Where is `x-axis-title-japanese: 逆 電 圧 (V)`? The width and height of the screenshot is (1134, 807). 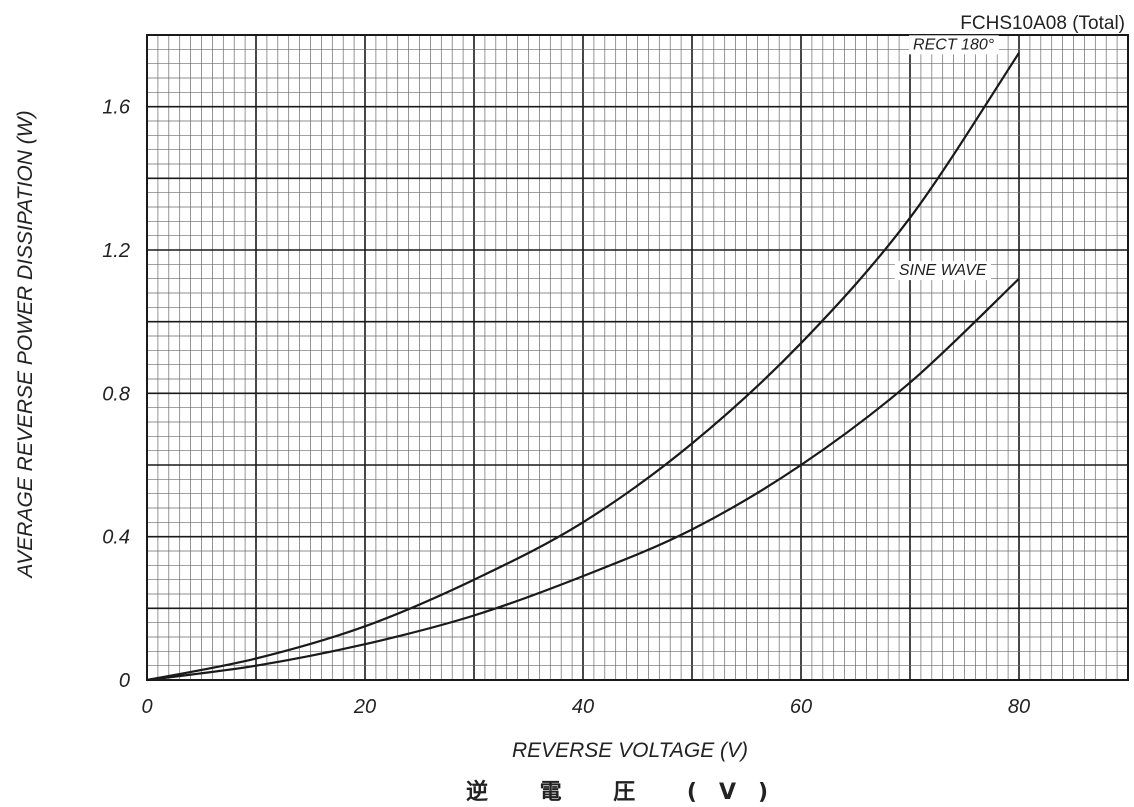 x-axis-title-japanese: 逆 電 圧 (V) is located at coordinates (628, 792).